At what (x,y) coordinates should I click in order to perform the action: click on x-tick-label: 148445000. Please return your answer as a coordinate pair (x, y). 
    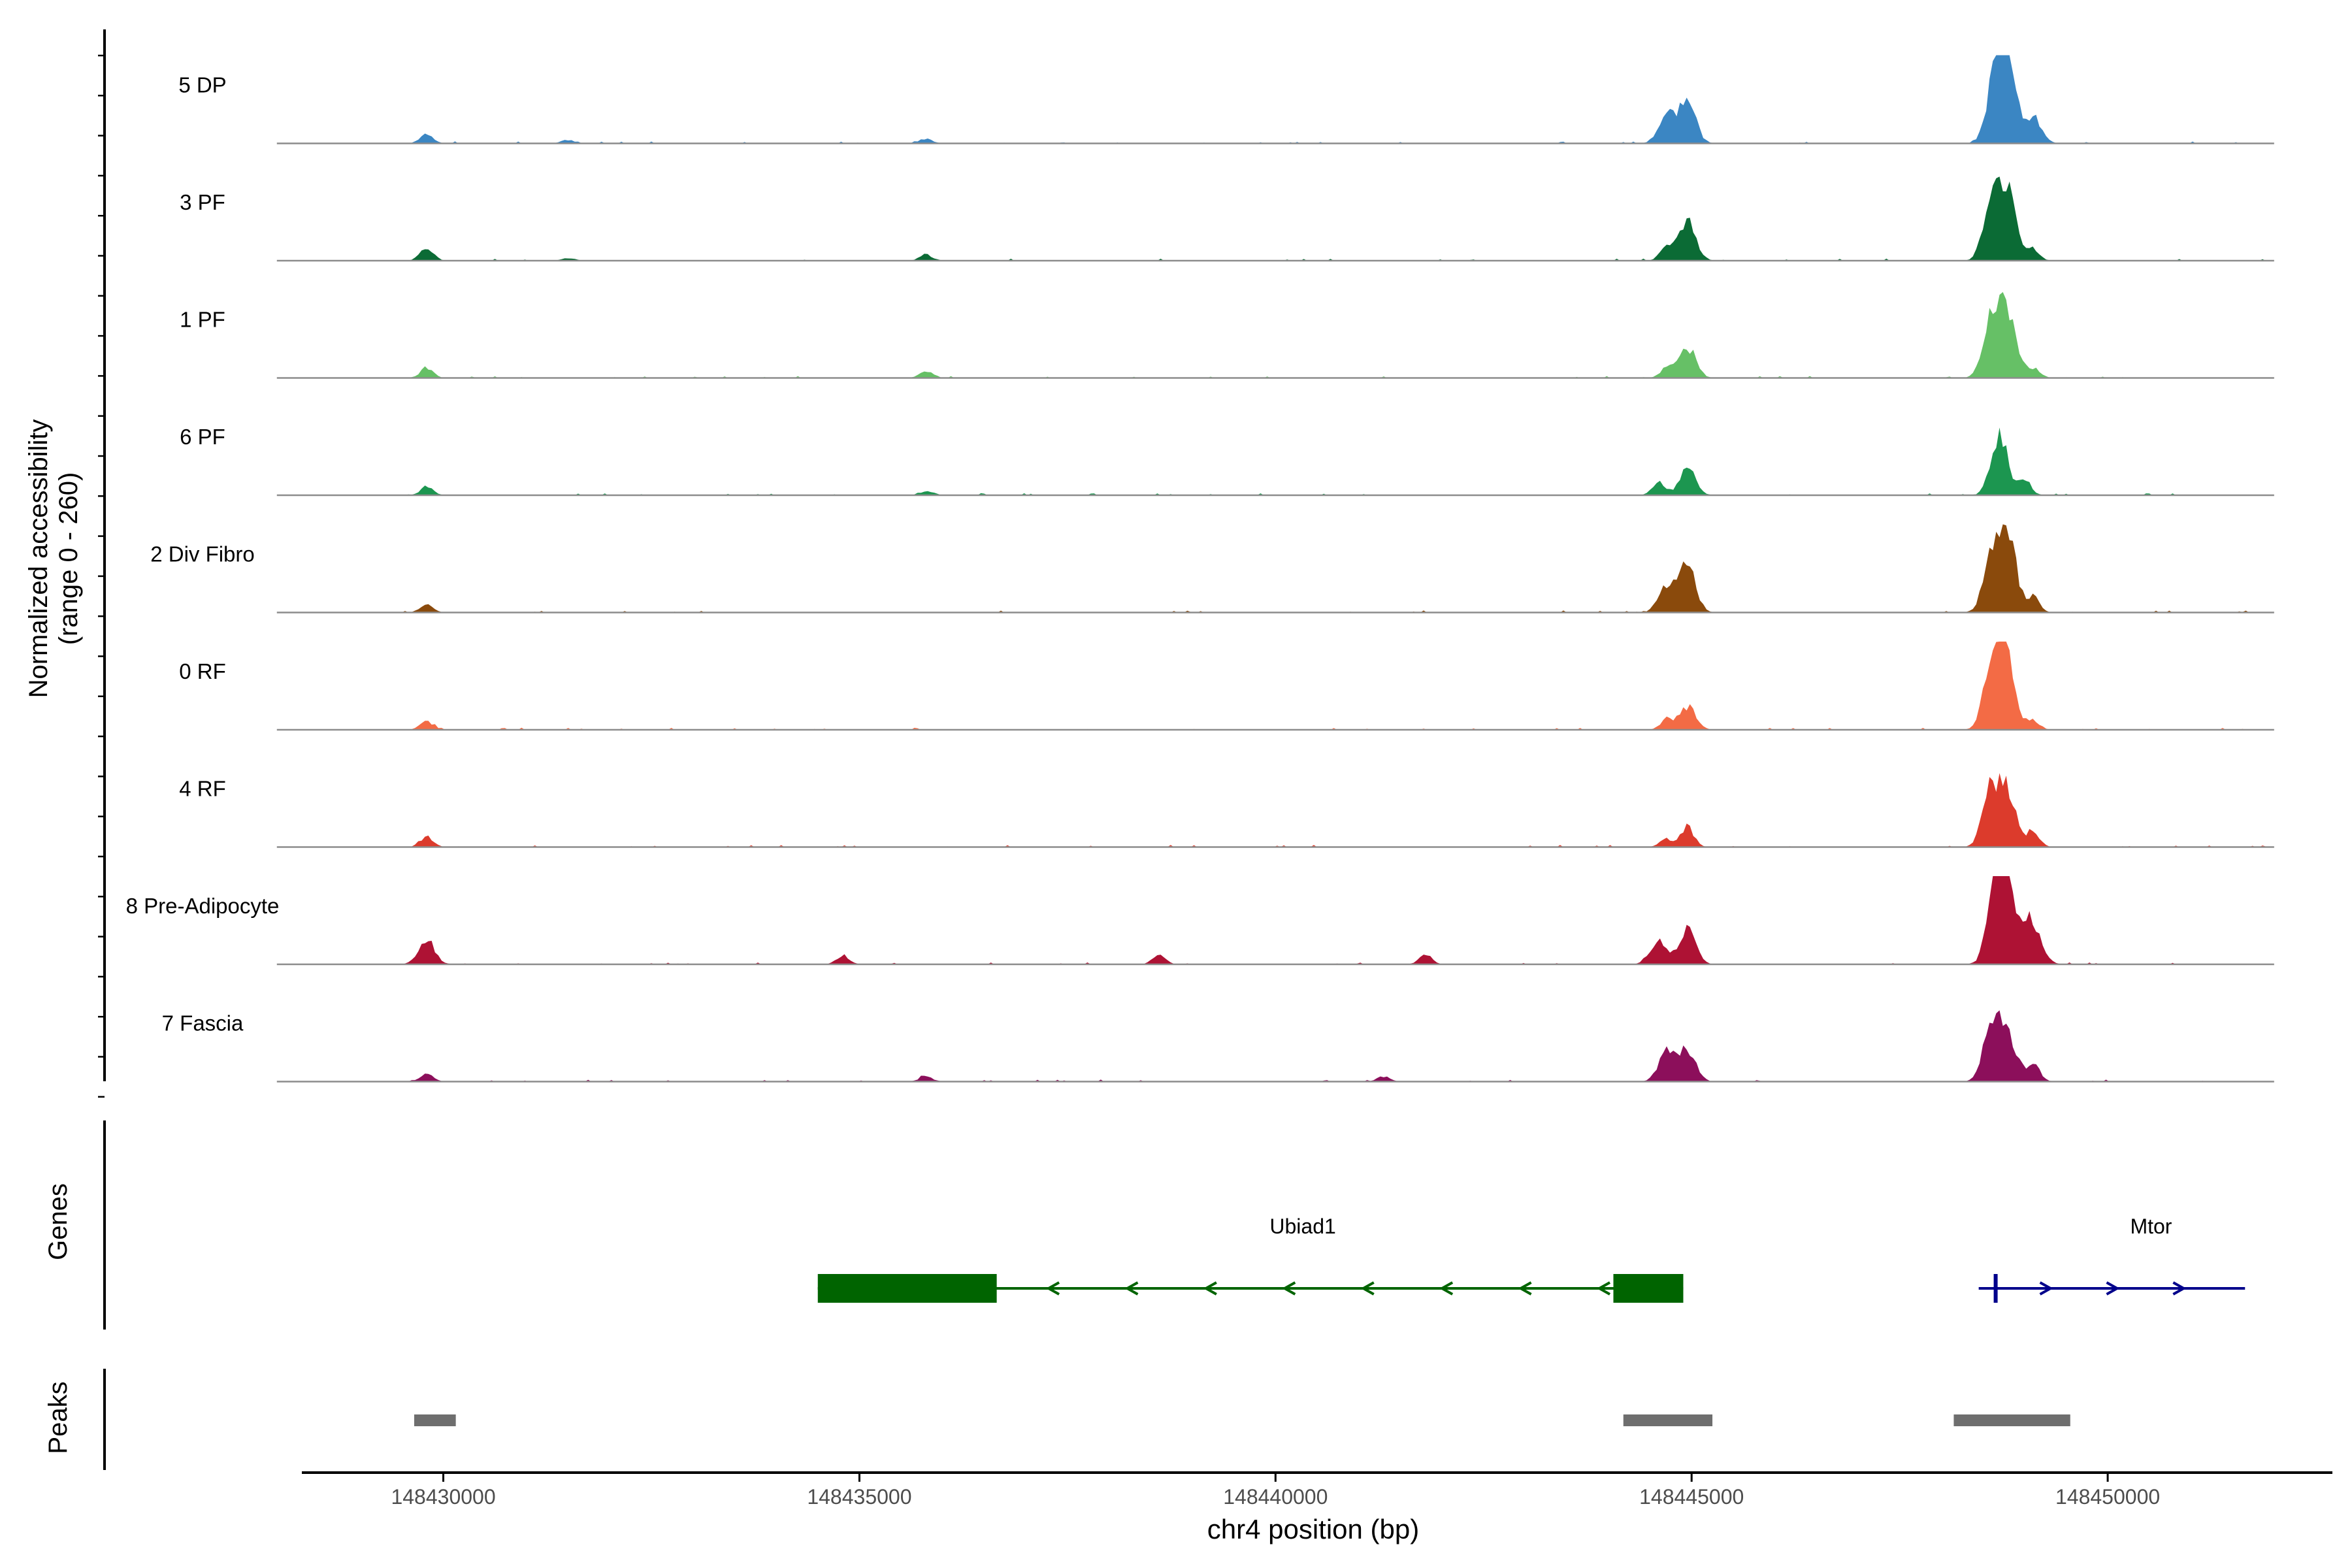
    Looking at the image, I should click on (1691, 1497).